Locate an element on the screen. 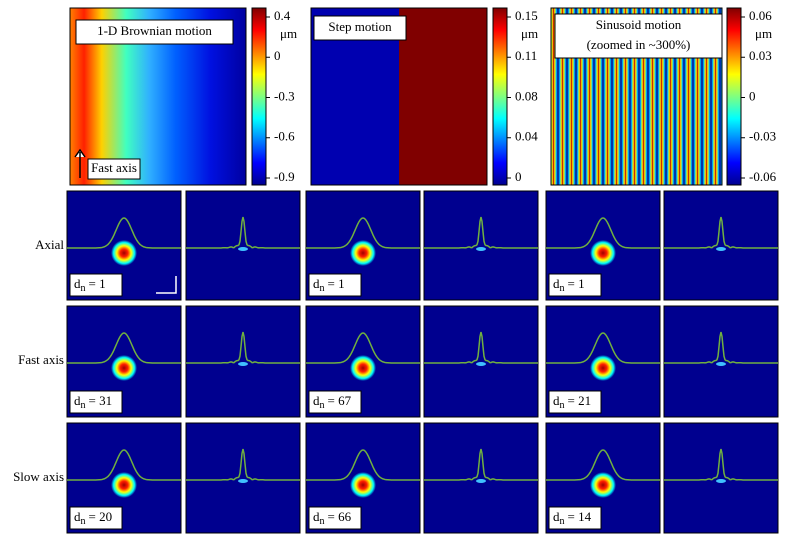 This screenshot has width=791, height=547. dn-value: = 67 is located at coordinates (340, 400).